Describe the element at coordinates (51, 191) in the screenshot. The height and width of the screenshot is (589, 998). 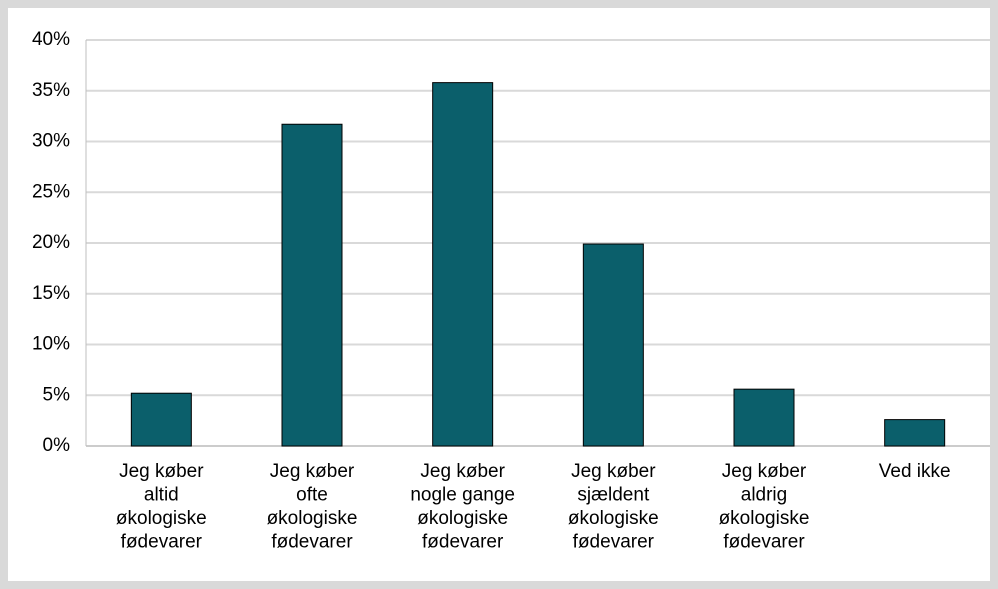
I see `y-tick-label: 25%` at that location.